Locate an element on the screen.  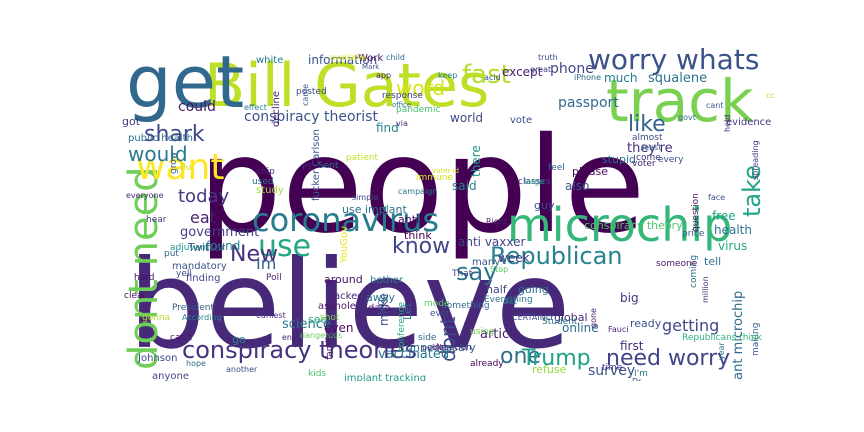
cloud-word-act: Act is located at coordinates (510, 301).